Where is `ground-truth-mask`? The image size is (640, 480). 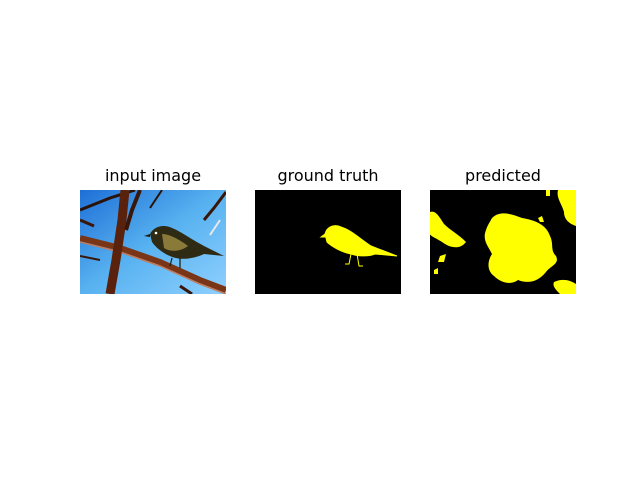 ground-truth-mask is located at coordinates (328, 242).